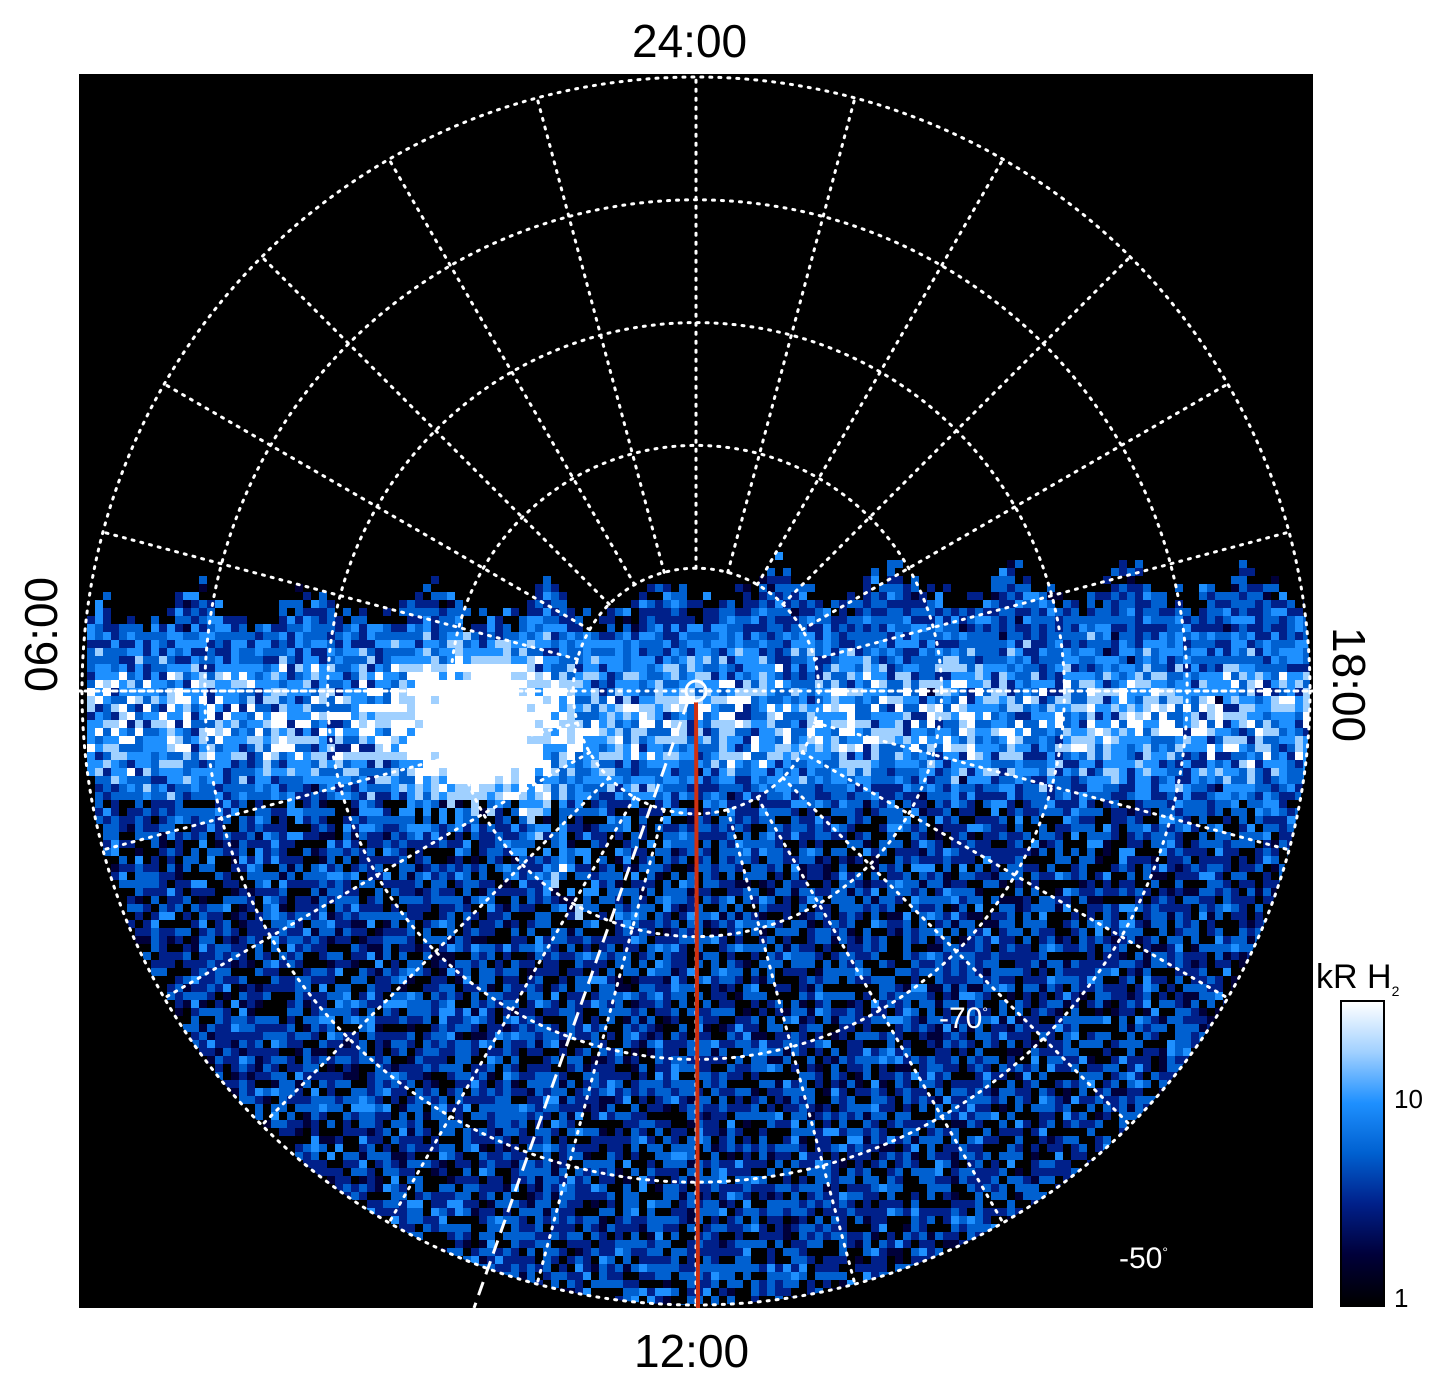  Describe the element at coordinates (963, 1018) in the screenshot. I see `latitude-label-70: -70°` at that location.